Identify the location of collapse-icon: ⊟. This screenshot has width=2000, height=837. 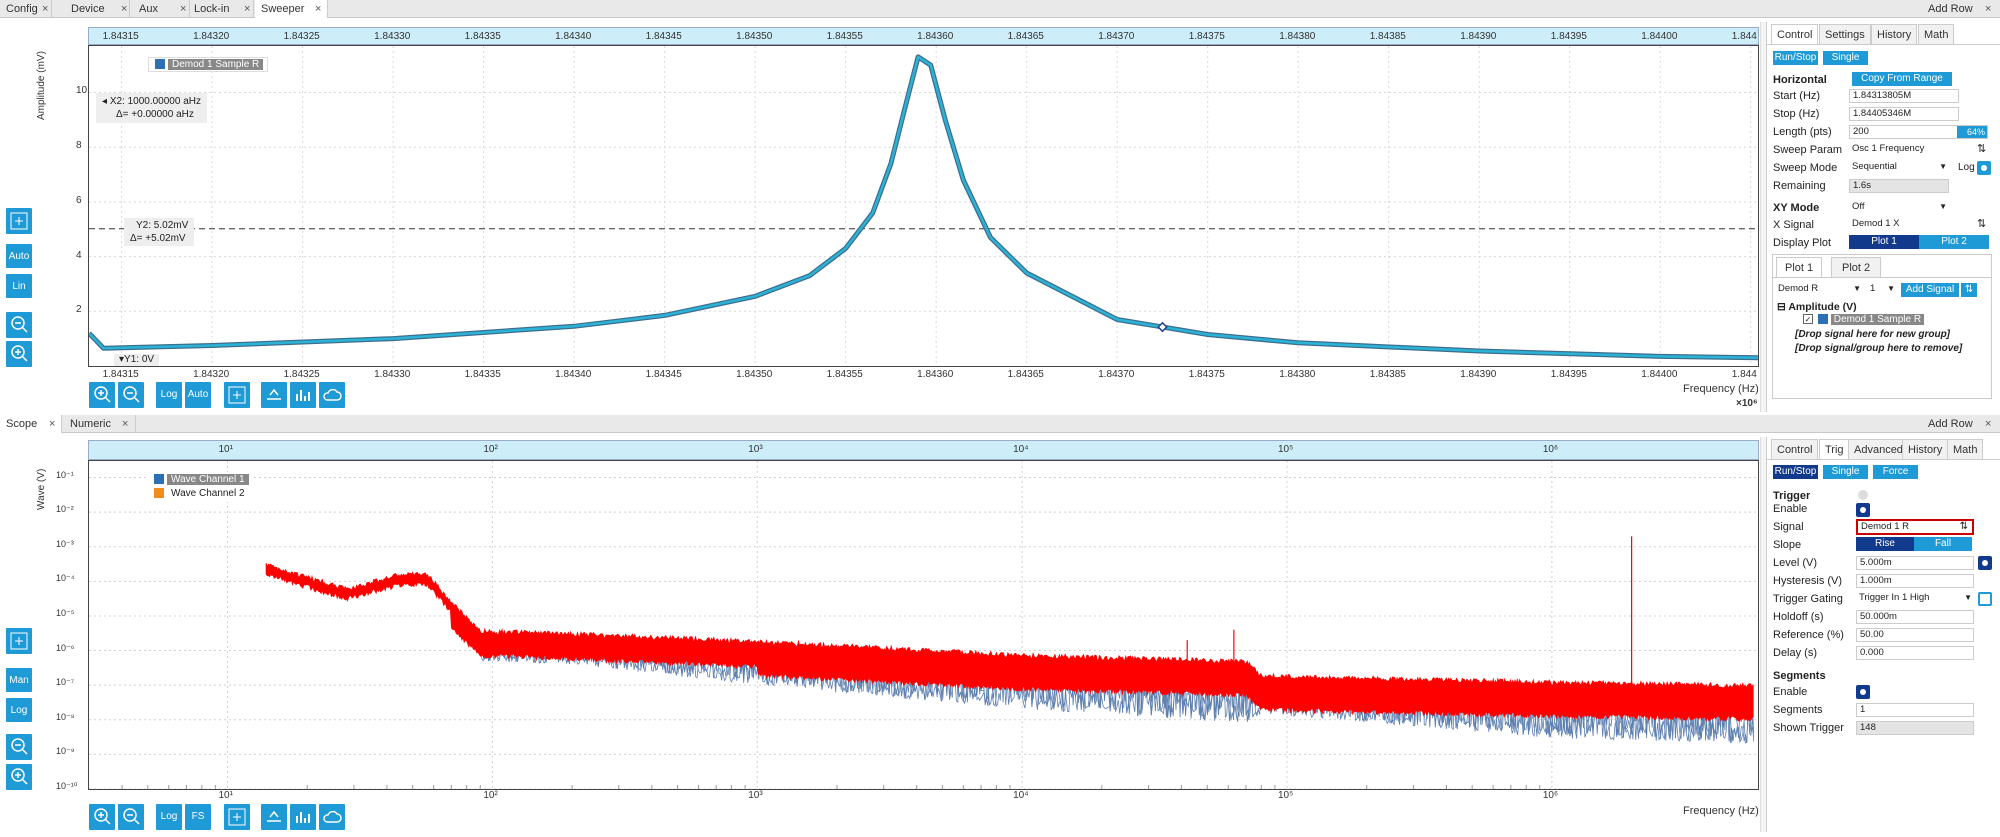
(1783, 307).